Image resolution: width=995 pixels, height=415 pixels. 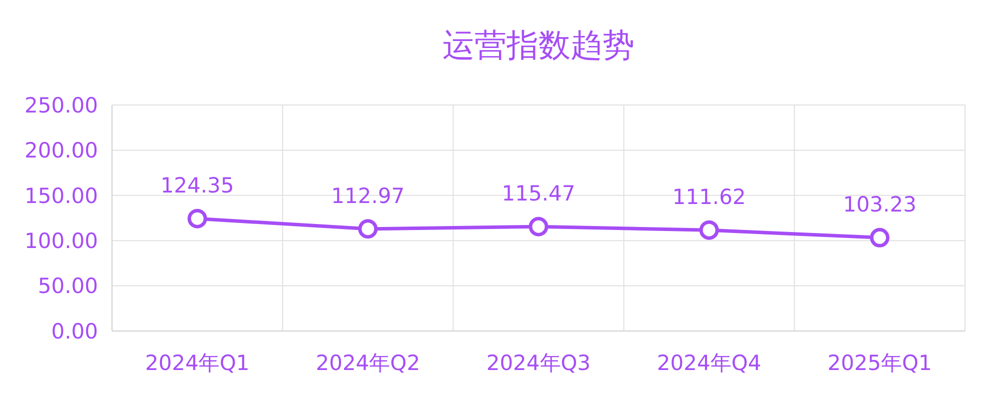 I want to click on y-tick-label: 0.00, so click(x=74, y=331).